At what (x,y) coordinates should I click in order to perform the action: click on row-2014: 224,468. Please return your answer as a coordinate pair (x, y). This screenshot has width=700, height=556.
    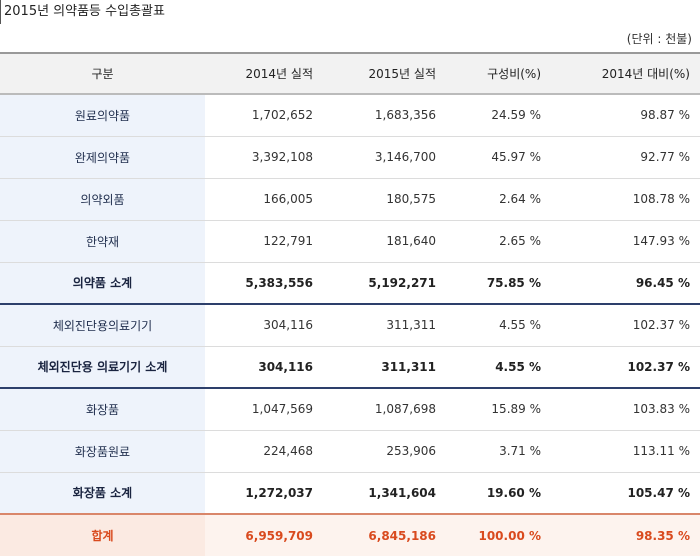
    Looking at the image, I should click on (264, 451).